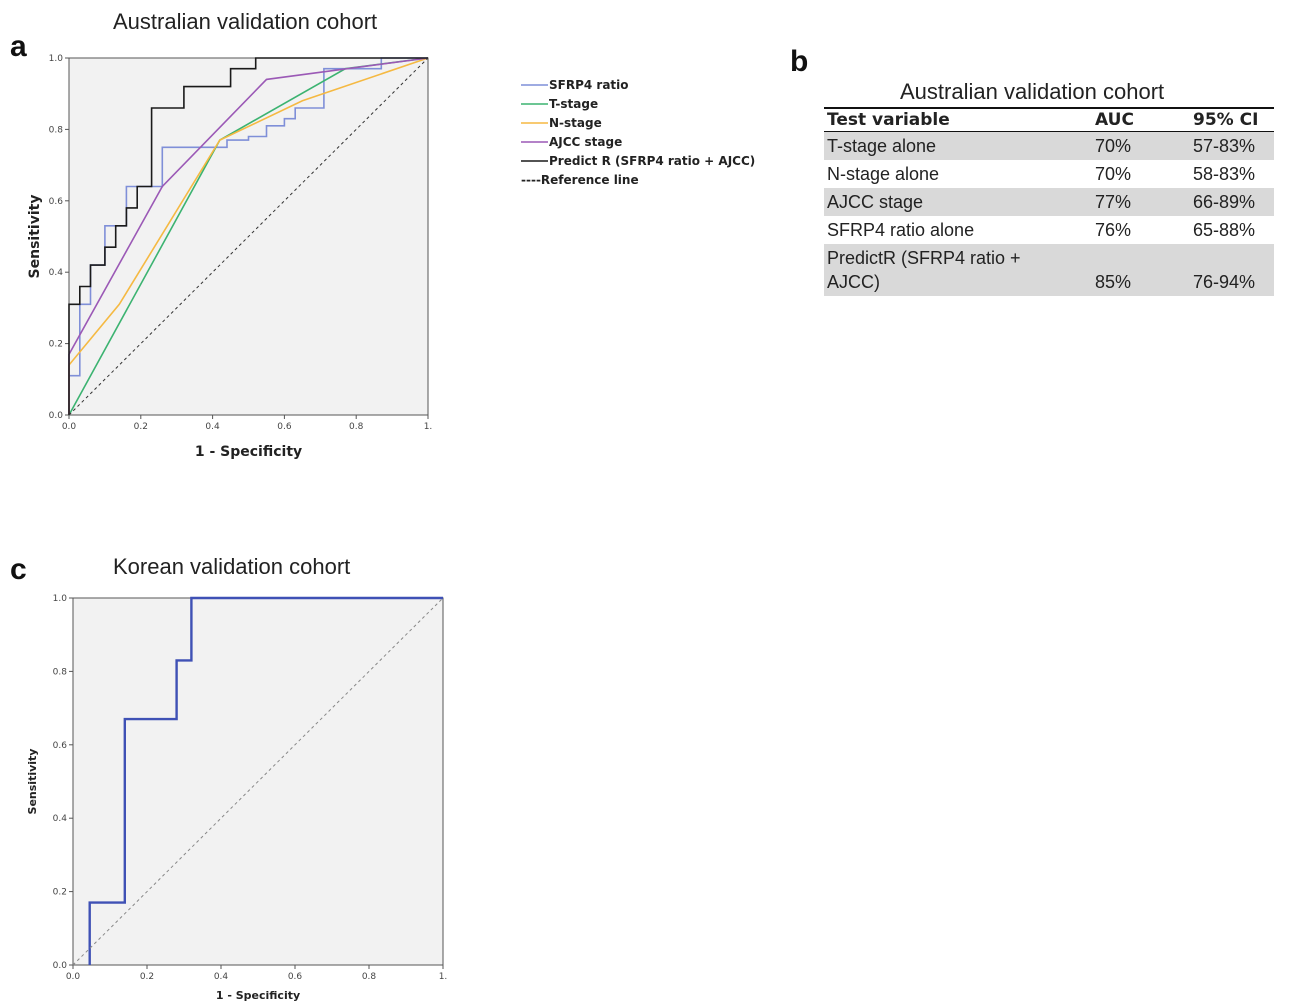 The height and width of the screenshot is (1007, 1299). Describe the element at coordinates (853, 282) in the screenshot. I see `cell-variable-line2: AJCC)` at that location.